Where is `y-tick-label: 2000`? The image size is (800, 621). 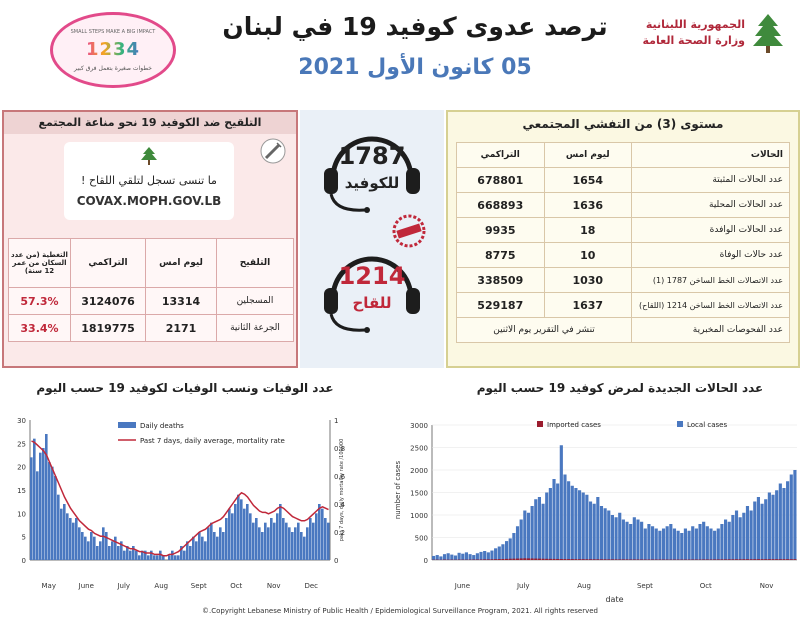
y-tick-label: 2000 is located at coordinates (419, 471).